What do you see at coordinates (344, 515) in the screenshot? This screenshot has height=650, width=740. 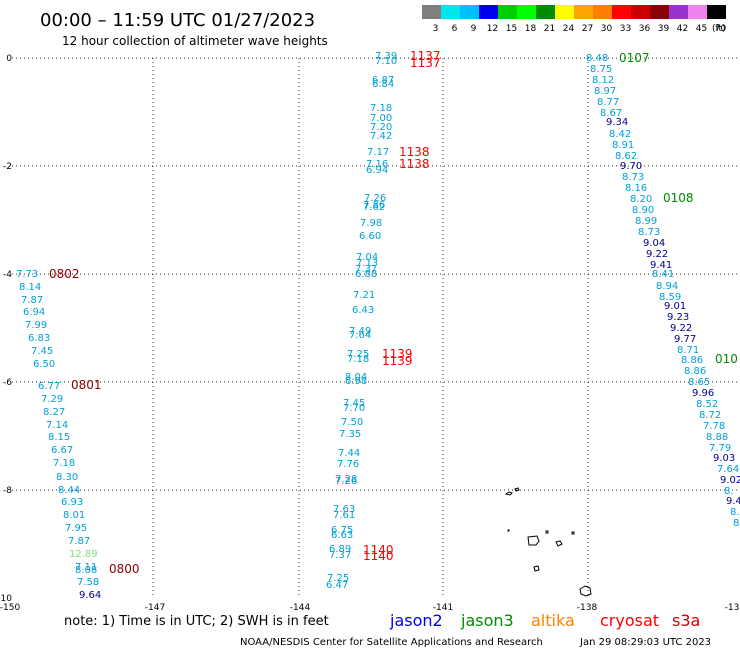 I see `swh-reading: 7.61` at bounding box center [344, 515].